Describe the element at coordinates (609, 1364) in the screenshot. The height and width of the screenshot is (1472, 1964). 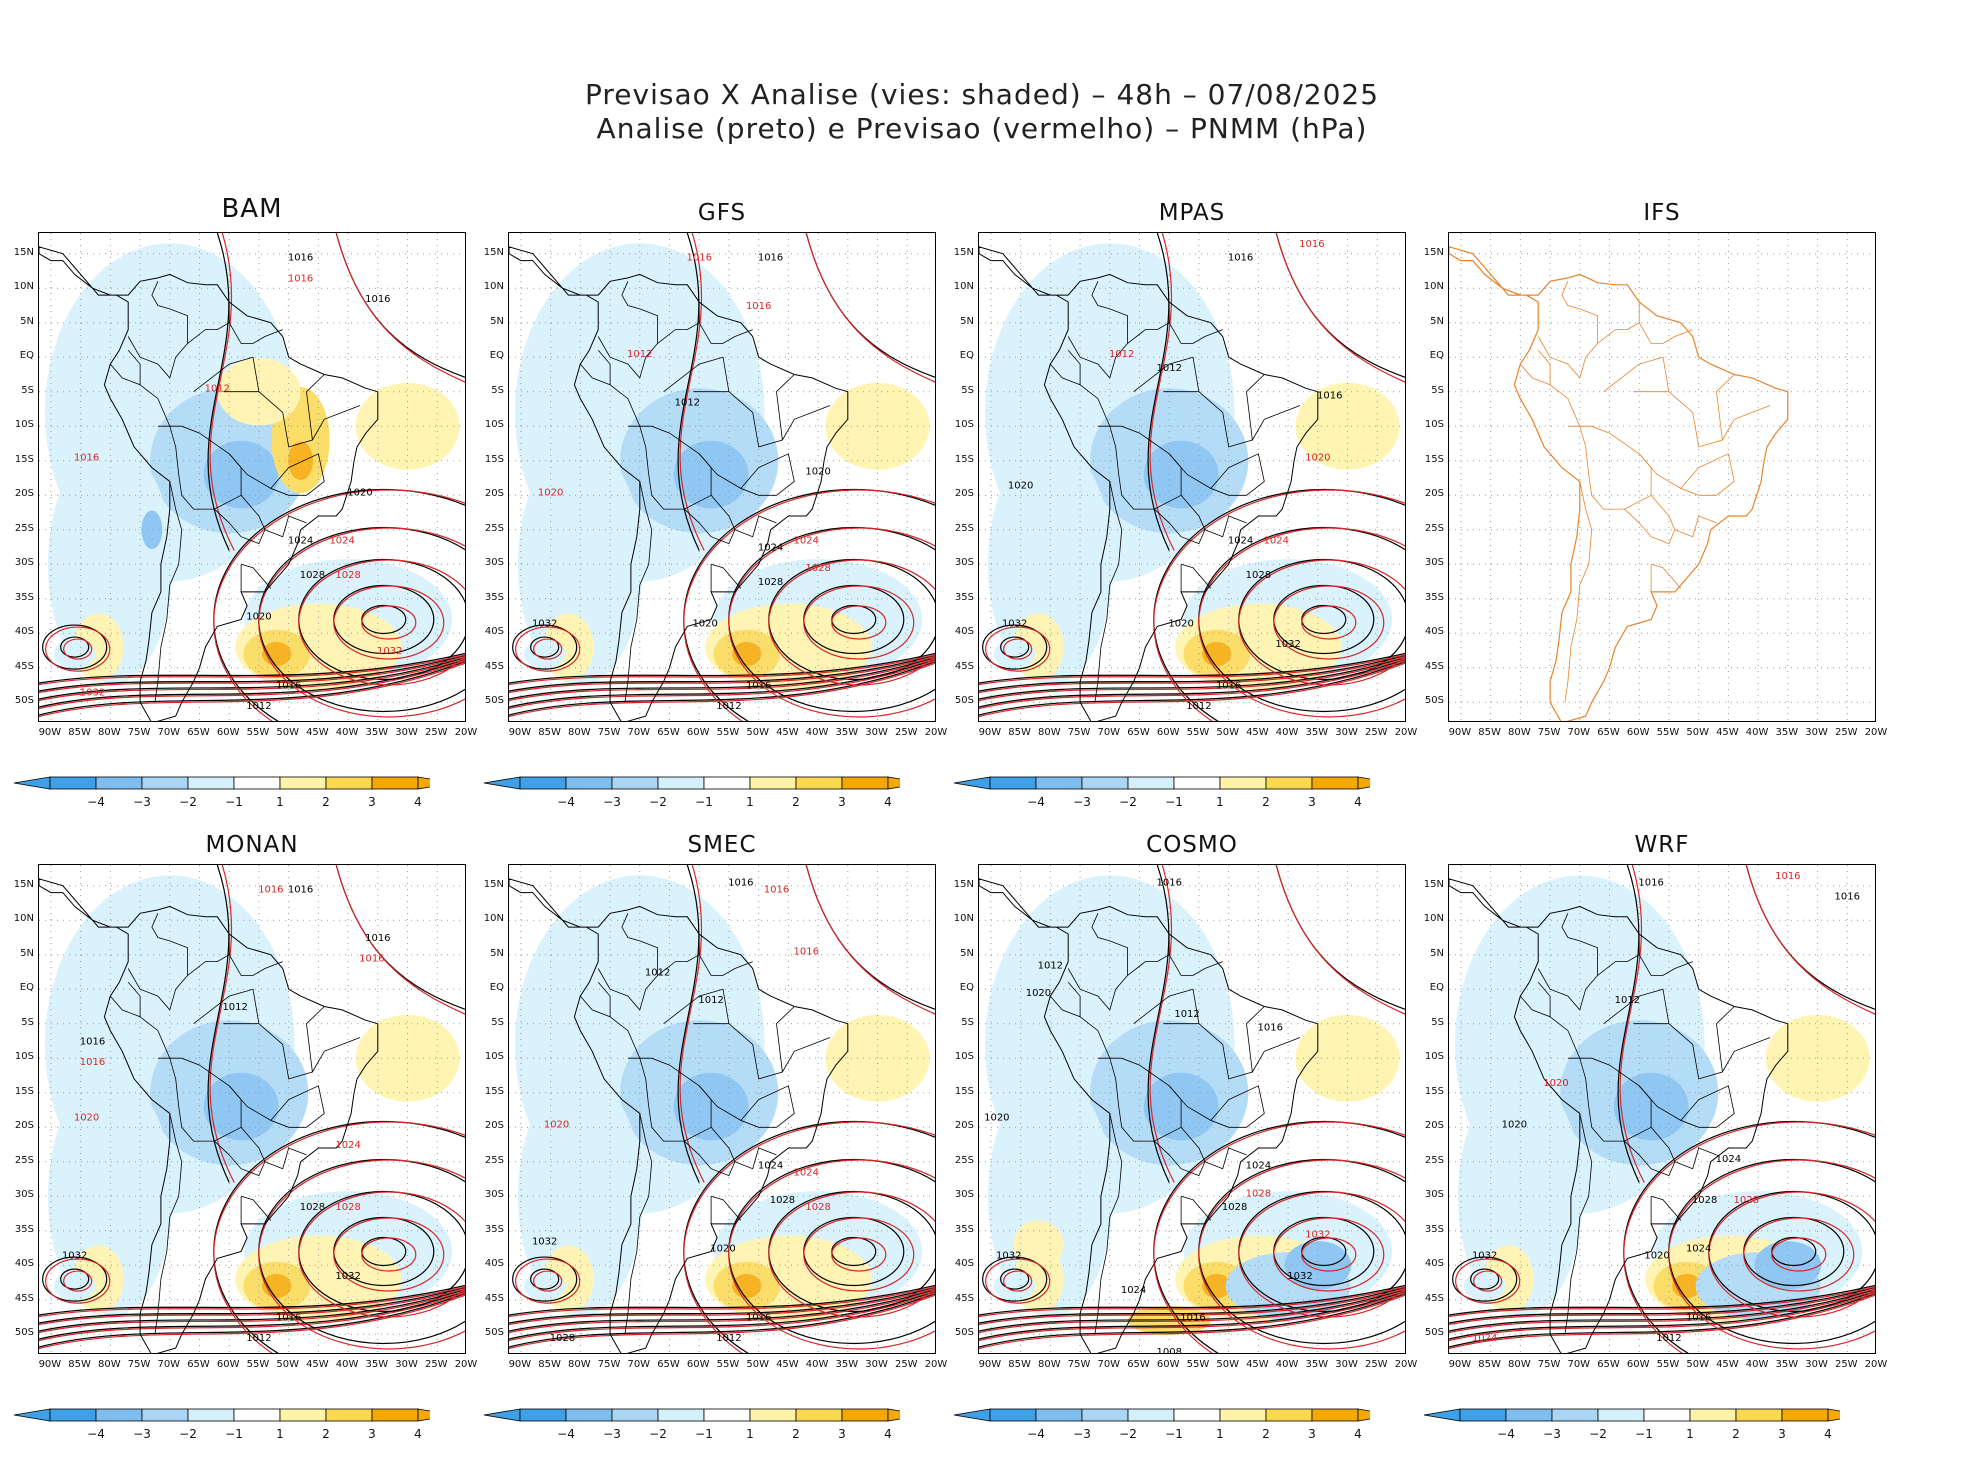
I see `lon-tick-label: 75W` at that location.